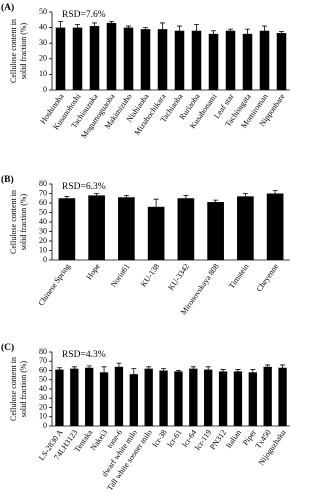  I want to click on y-tick-label: 40, so click(43, 221).